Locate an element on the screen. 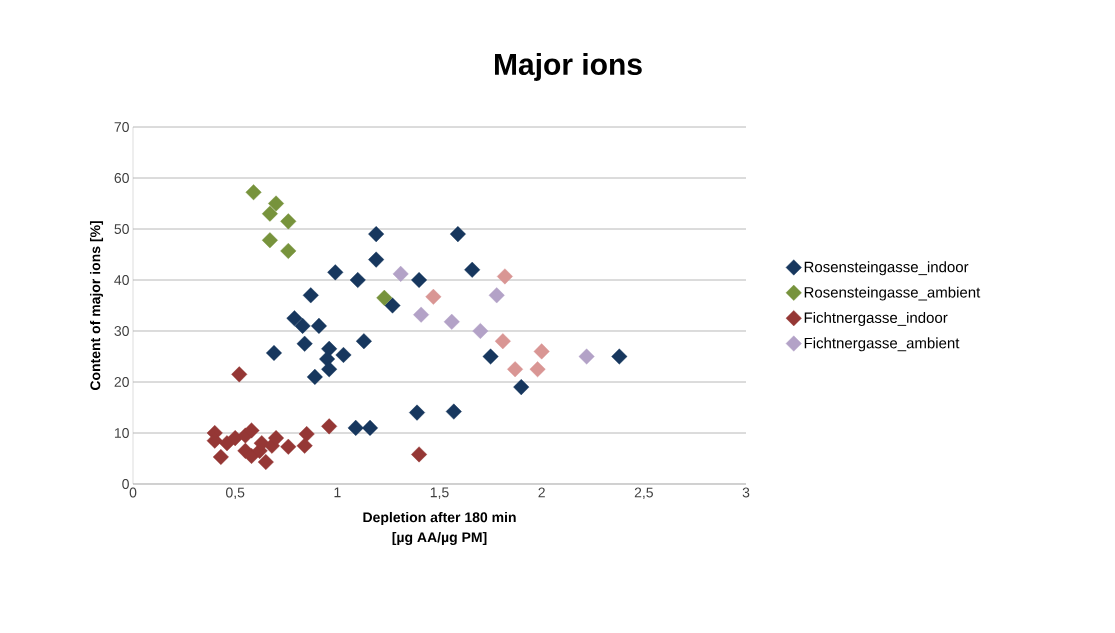 Image resolution: width=1115 pixels, height=633 pixels. legend-label: Rosensteingasse_ambient is located at coordinates (892, 293).